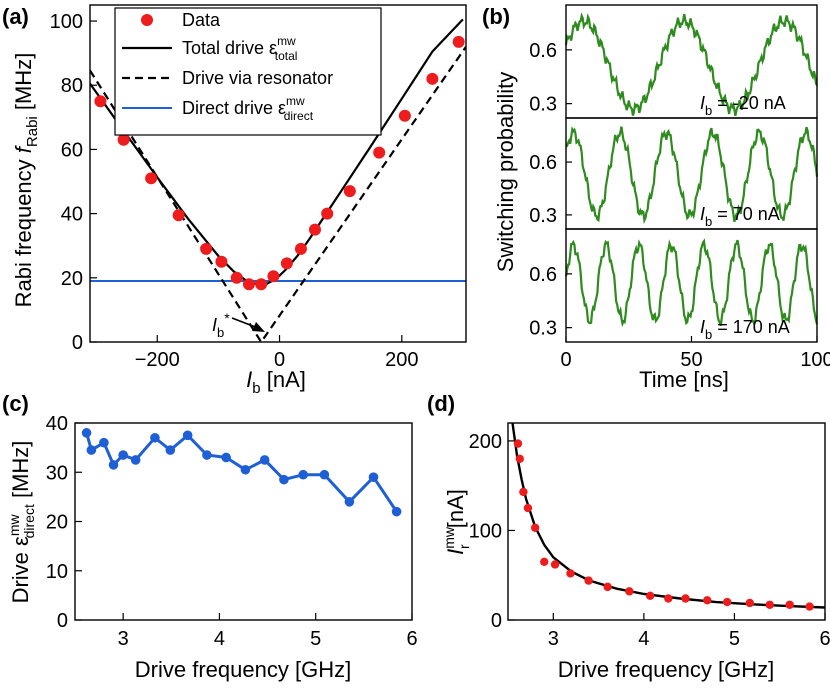  I want to click on panel-a-xtick-label: −200, so click(157, 360).